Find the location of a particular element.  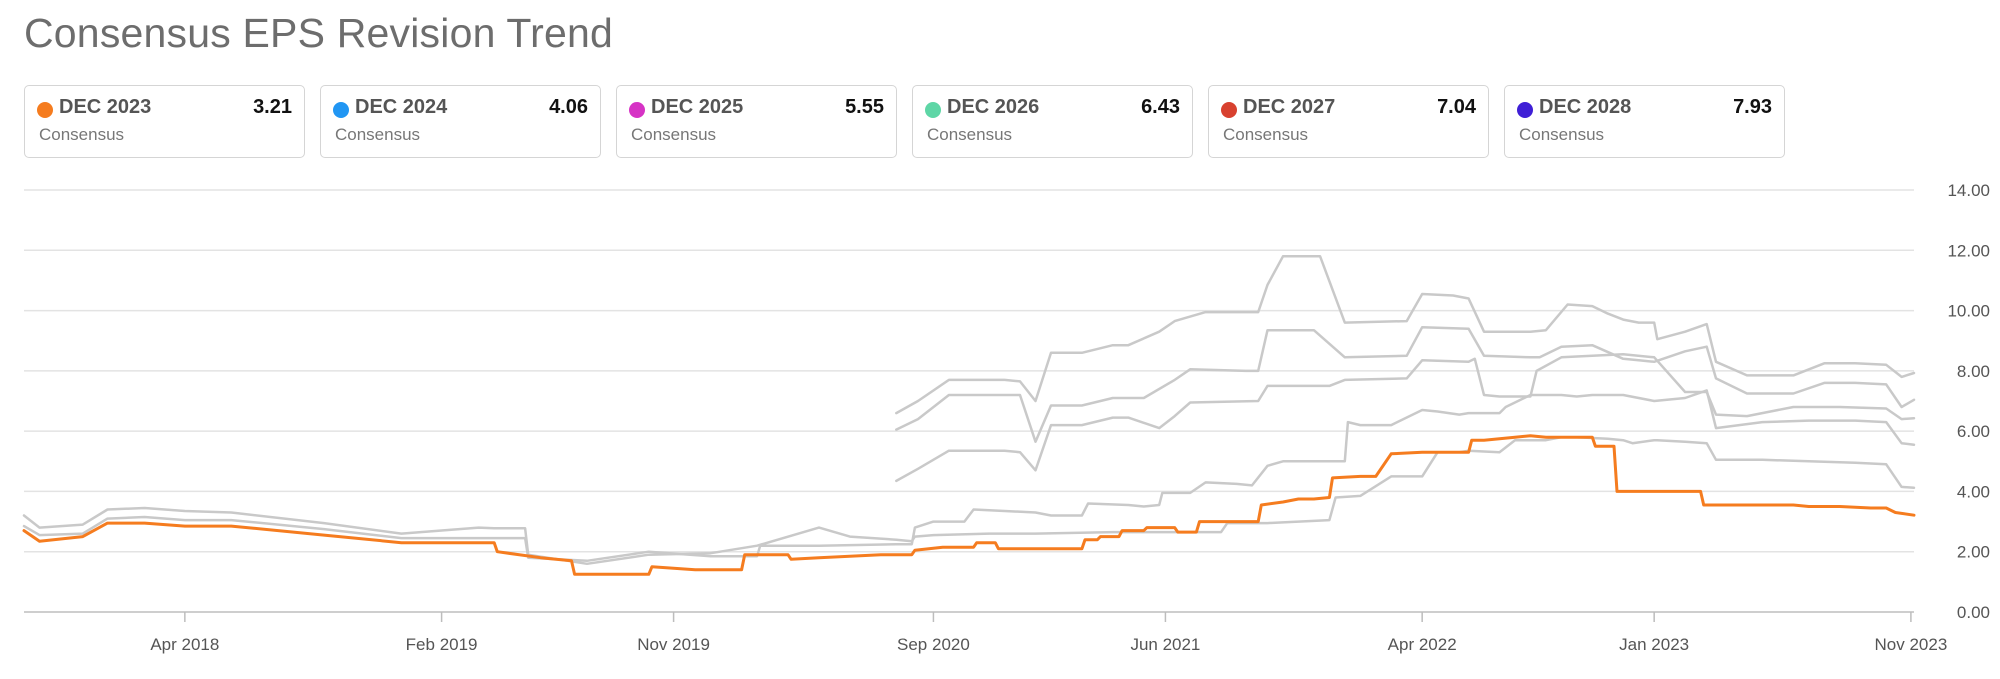

y-tick-label: 2.00 is located at coordinates (1973, 552).